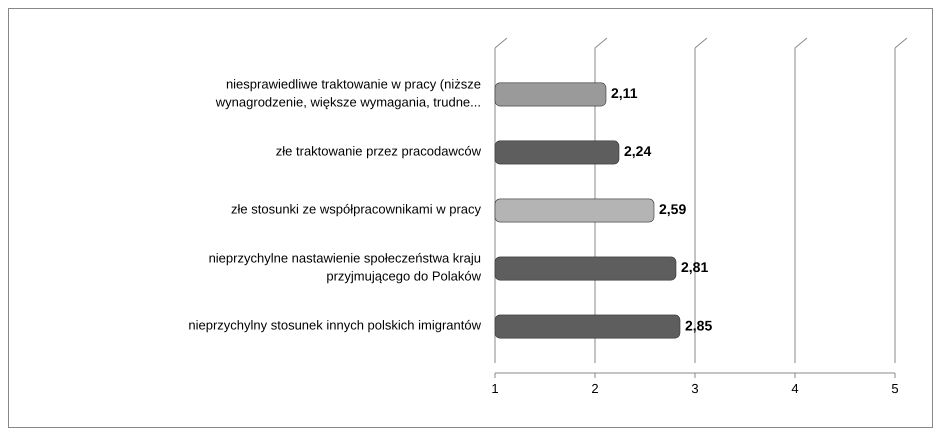  Describe the element at coordinates (495, 388) in the screenshot. I see `x-tick-label: 1` at that location.